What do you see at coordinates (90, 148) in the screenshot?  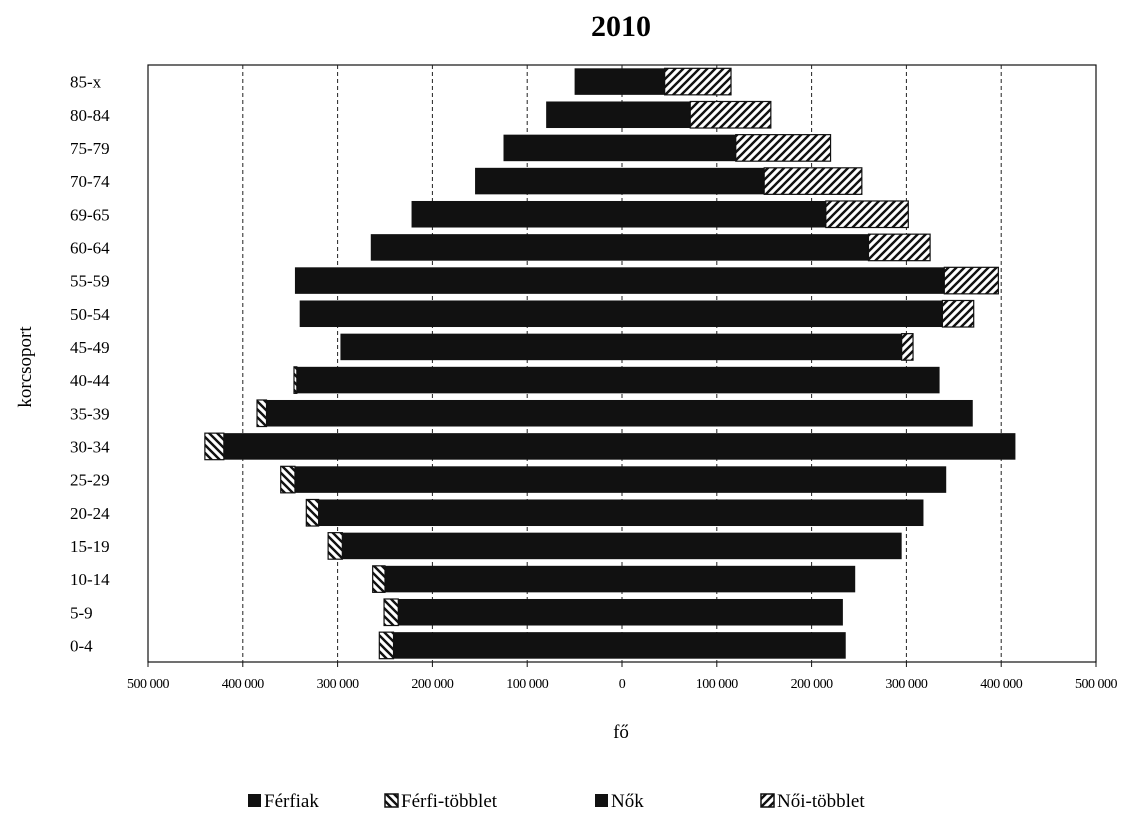 I see `y-tick-label: 75-79` at bounding box center [90, 148].